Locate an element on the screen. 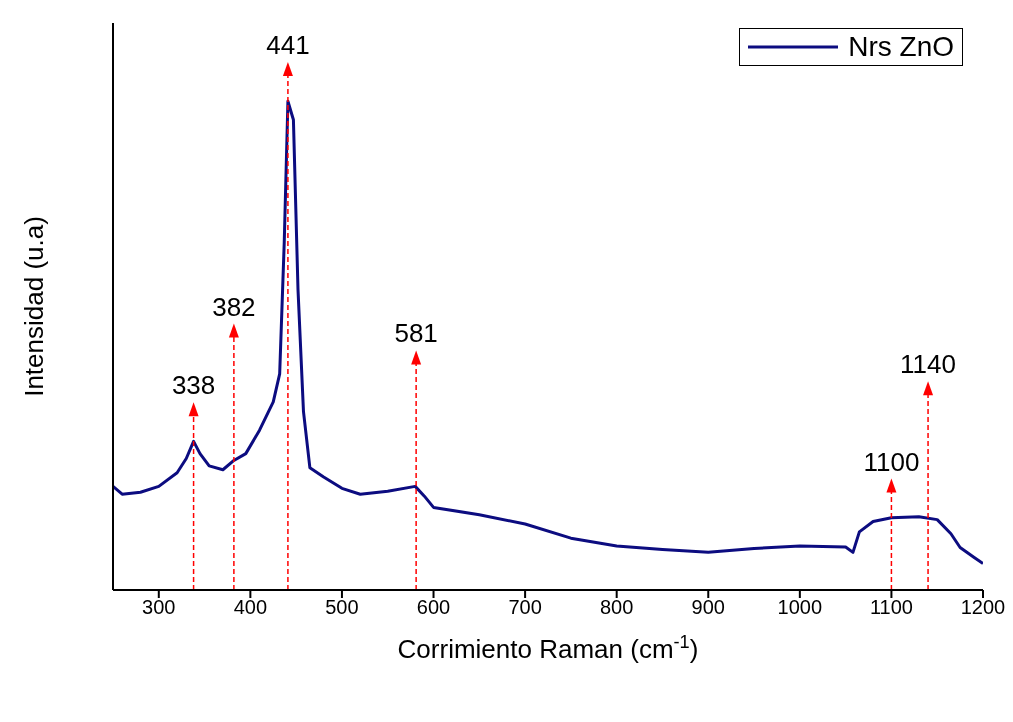  ref-line-label: 441 is located at coordinates (288, 45).